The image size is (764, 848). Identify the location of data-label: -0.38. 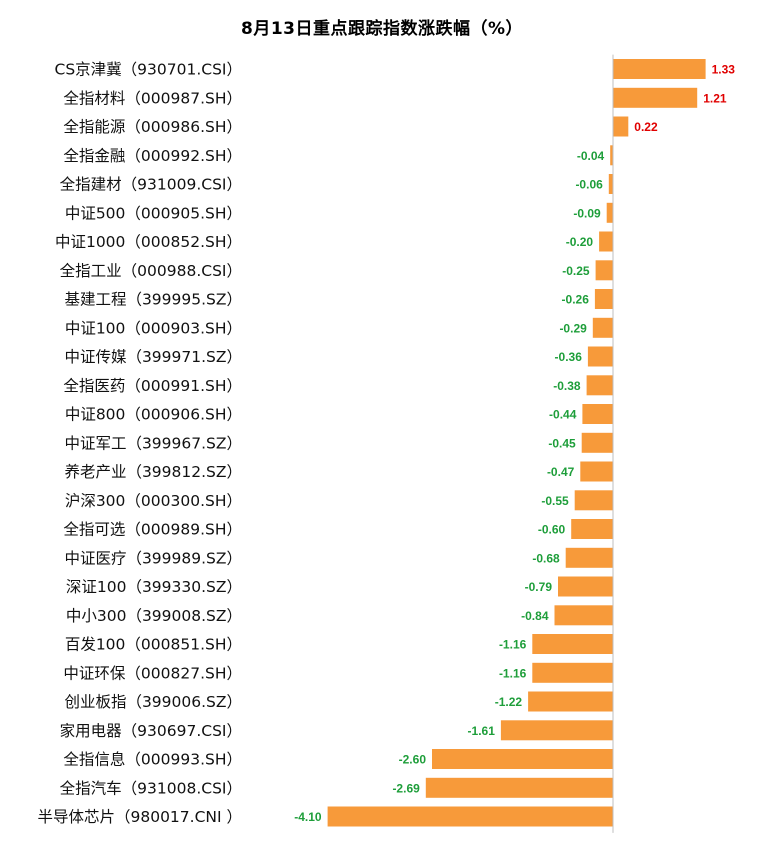
(567, 386).